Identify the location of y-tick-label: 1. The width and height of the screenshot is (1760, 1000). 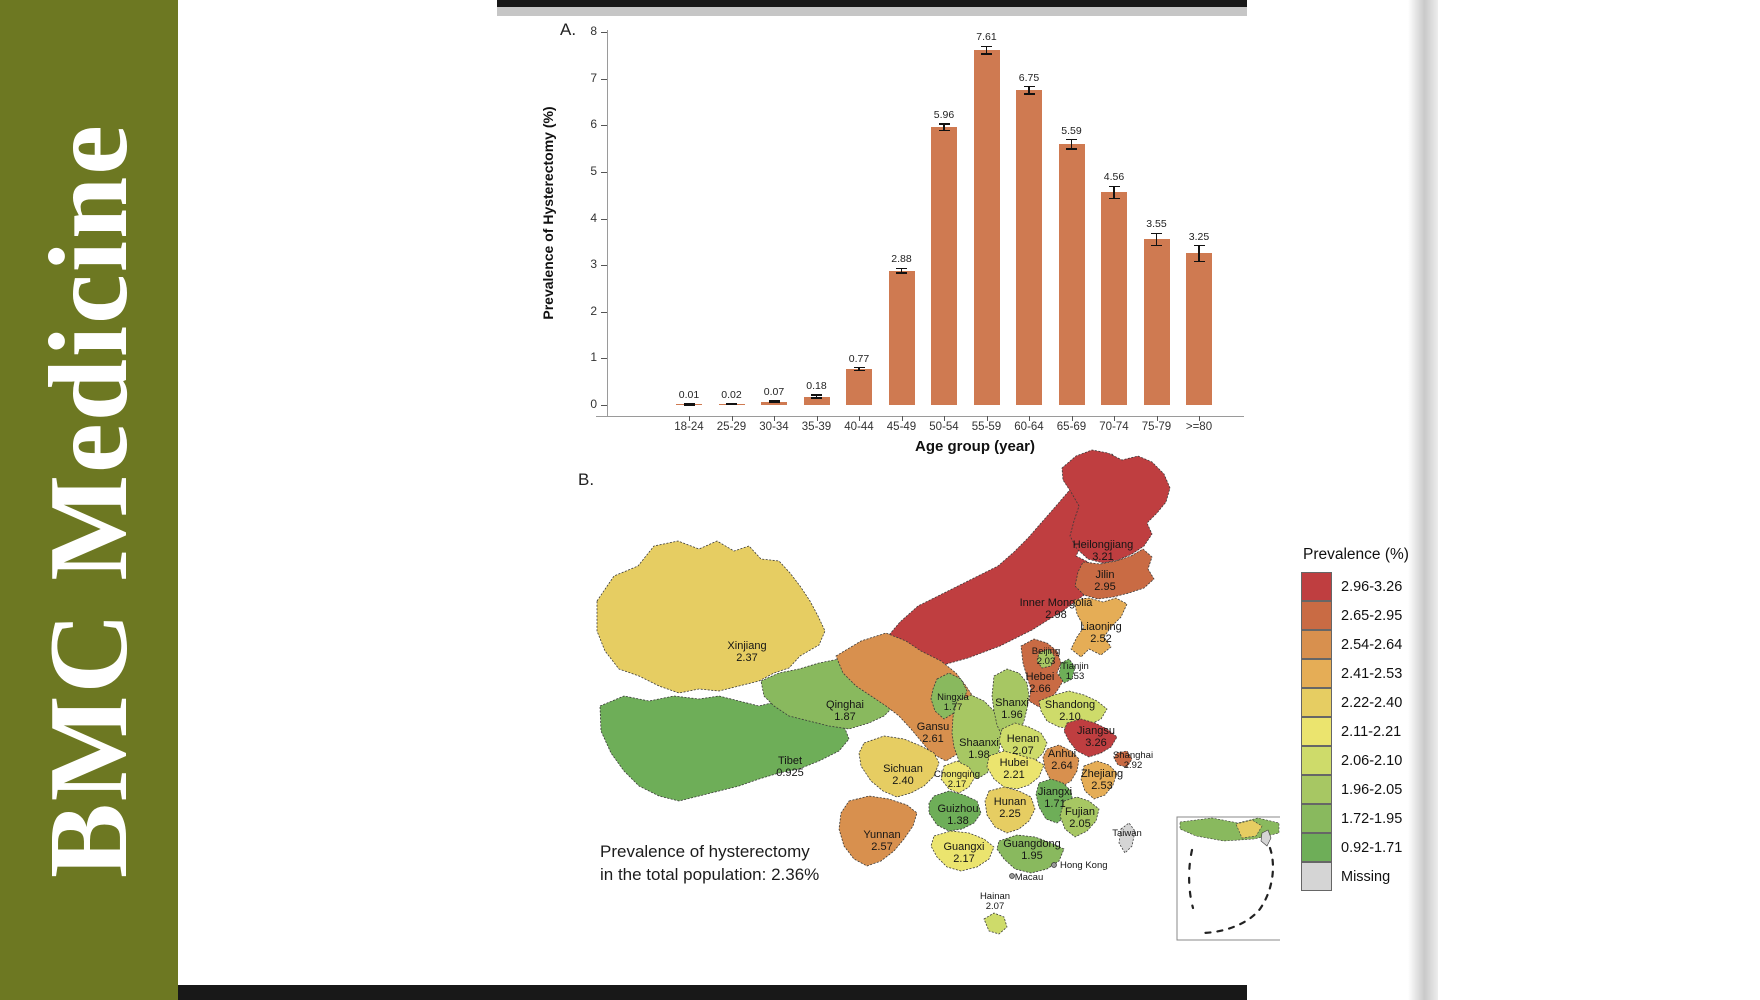
(593, 357).